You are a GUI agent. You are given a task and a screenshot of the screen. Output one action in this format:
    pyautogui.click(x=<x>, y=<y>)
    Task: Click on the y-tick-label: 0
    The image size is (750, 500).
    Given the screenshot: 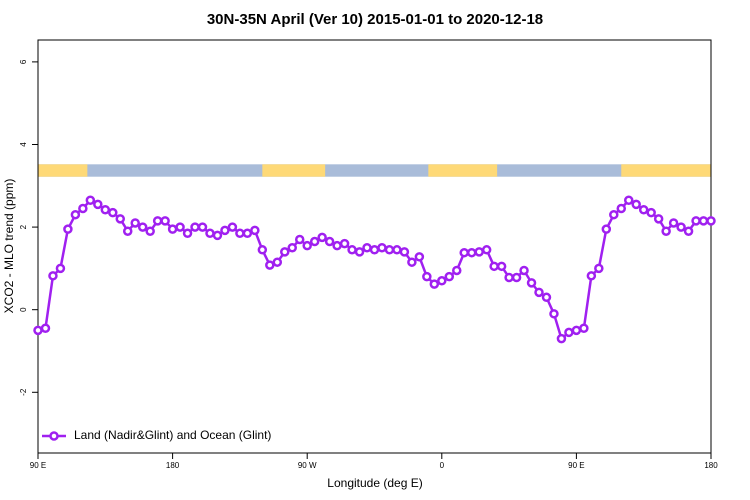 What is the action you would take?
    pyautogui.click(x=23, y=309)
    